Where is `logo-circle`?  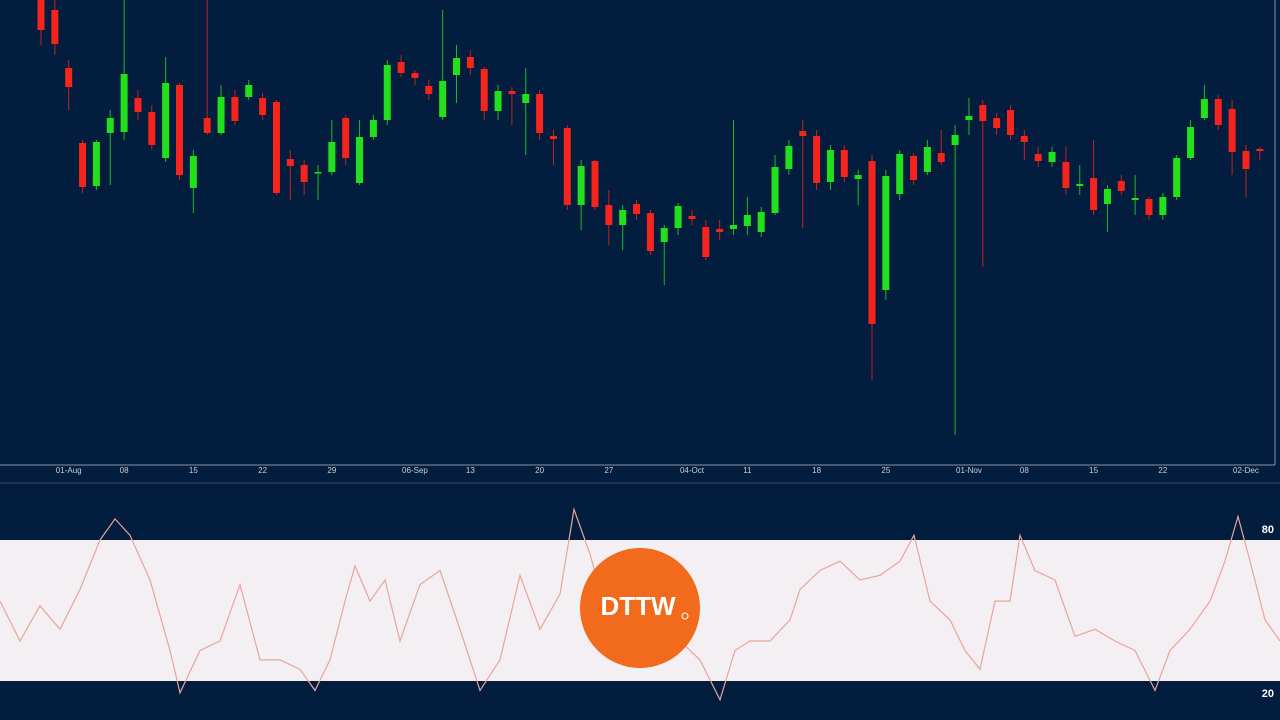
logo-circle is located at coordinates (640, 608).